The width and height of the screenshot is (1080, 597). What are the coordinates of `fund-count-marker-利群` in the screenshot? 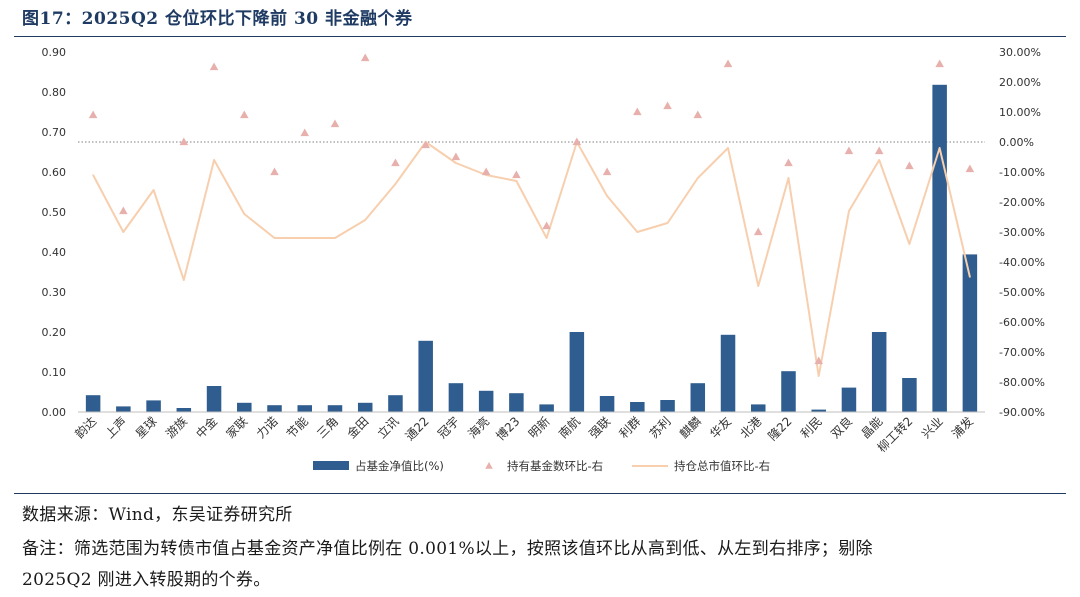 It's located at (637, 111).